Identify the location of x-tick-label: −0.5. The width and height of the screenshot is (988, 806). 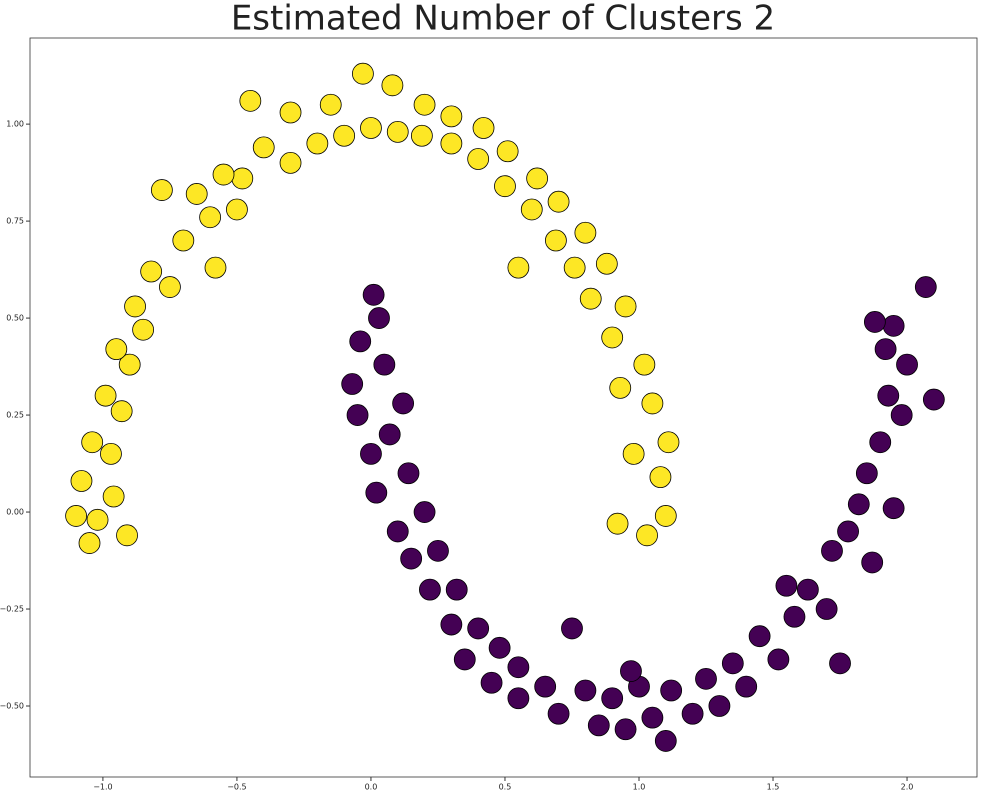
(236, 787).